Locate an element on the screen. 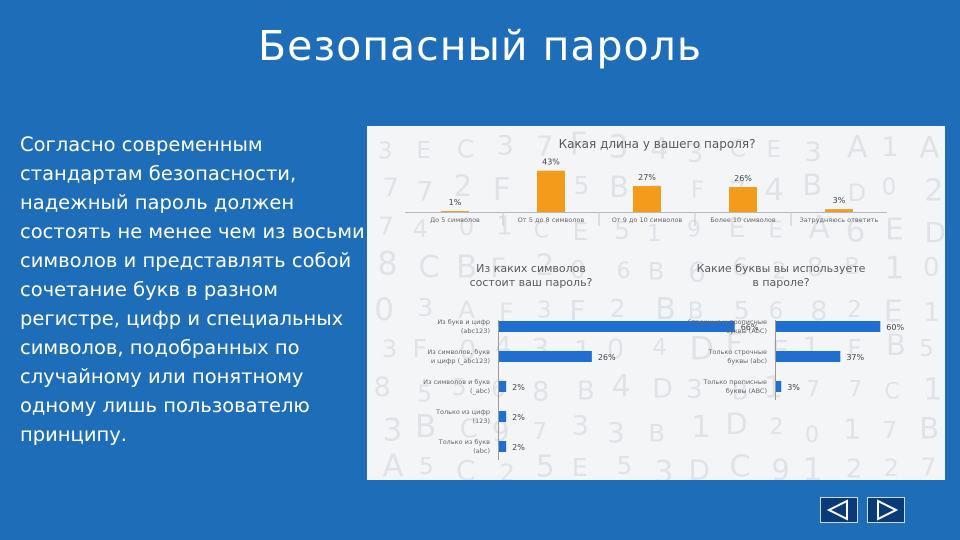  tick-label: Из букв и цифр is located at coordinates (463, 322).